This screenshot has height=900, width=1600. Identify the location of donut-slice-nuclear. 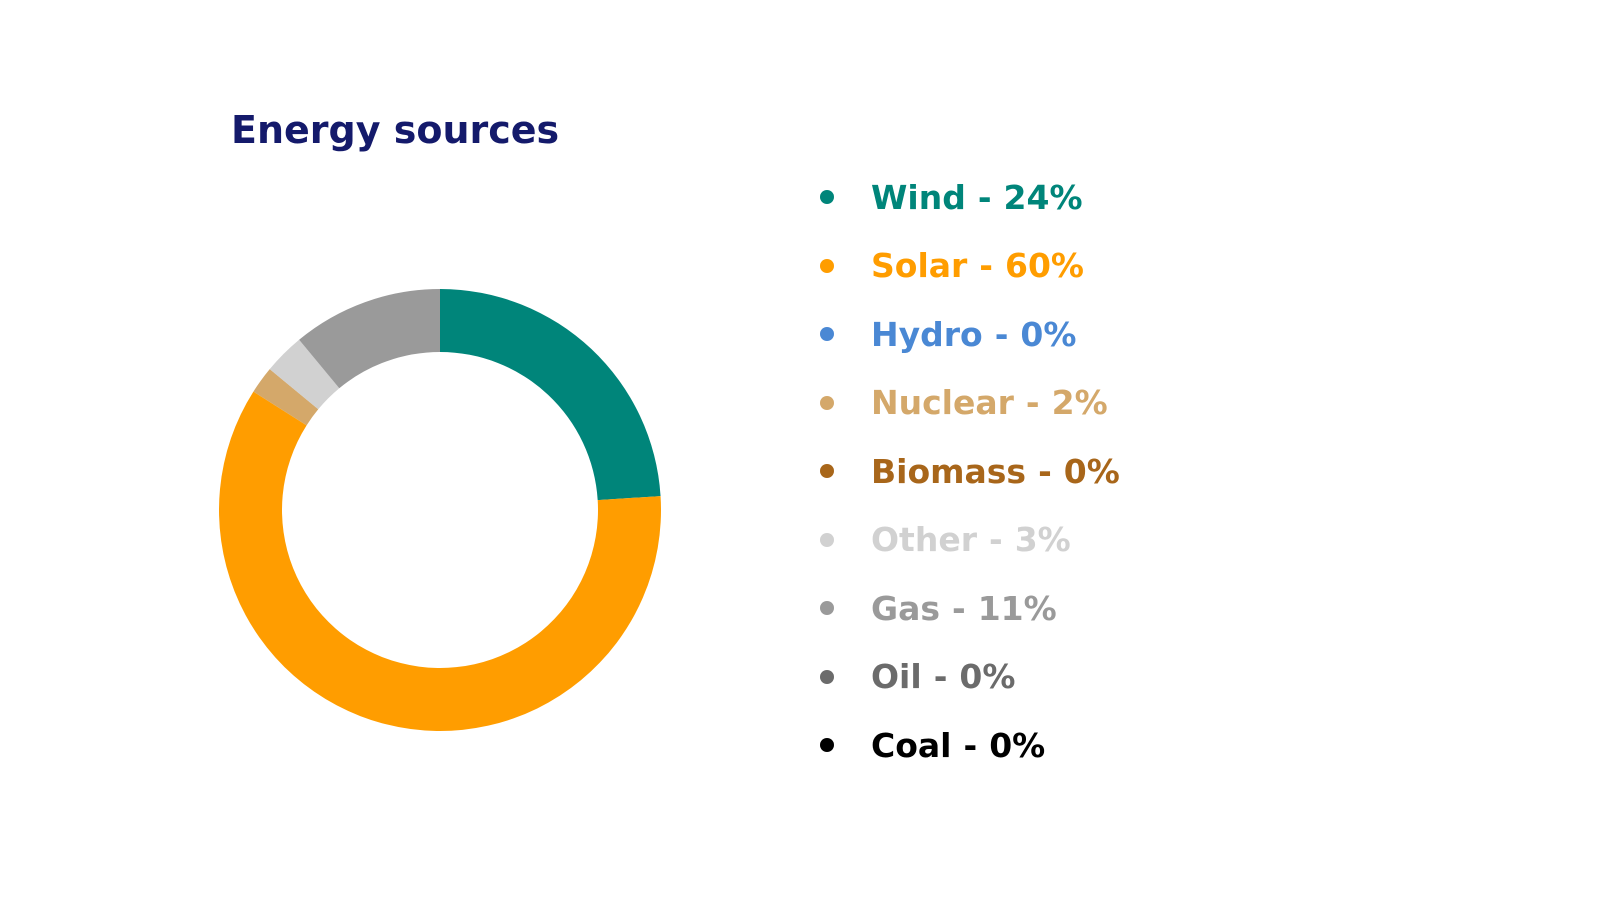
(286, 397).